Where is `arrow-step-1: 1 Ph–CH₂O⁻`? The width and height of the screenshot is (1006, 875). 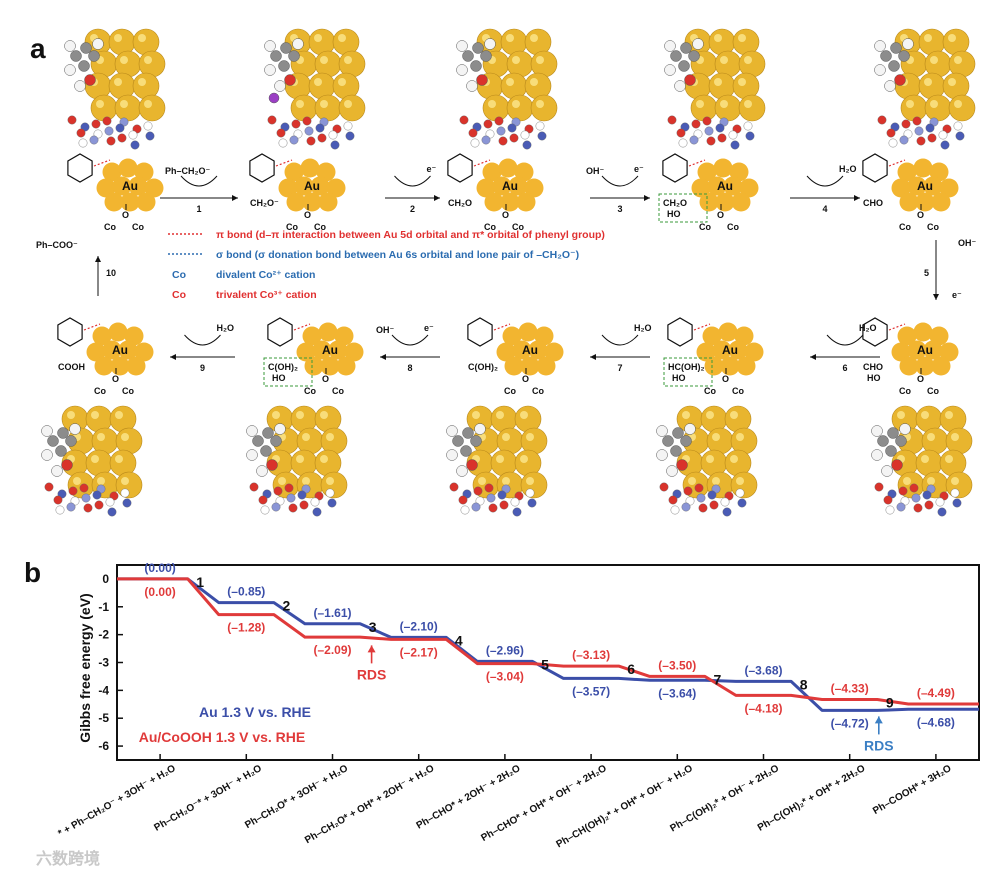
arrow-step-1: 1 Ph–CH₂O⁻ is located at coordinates (199, 190).